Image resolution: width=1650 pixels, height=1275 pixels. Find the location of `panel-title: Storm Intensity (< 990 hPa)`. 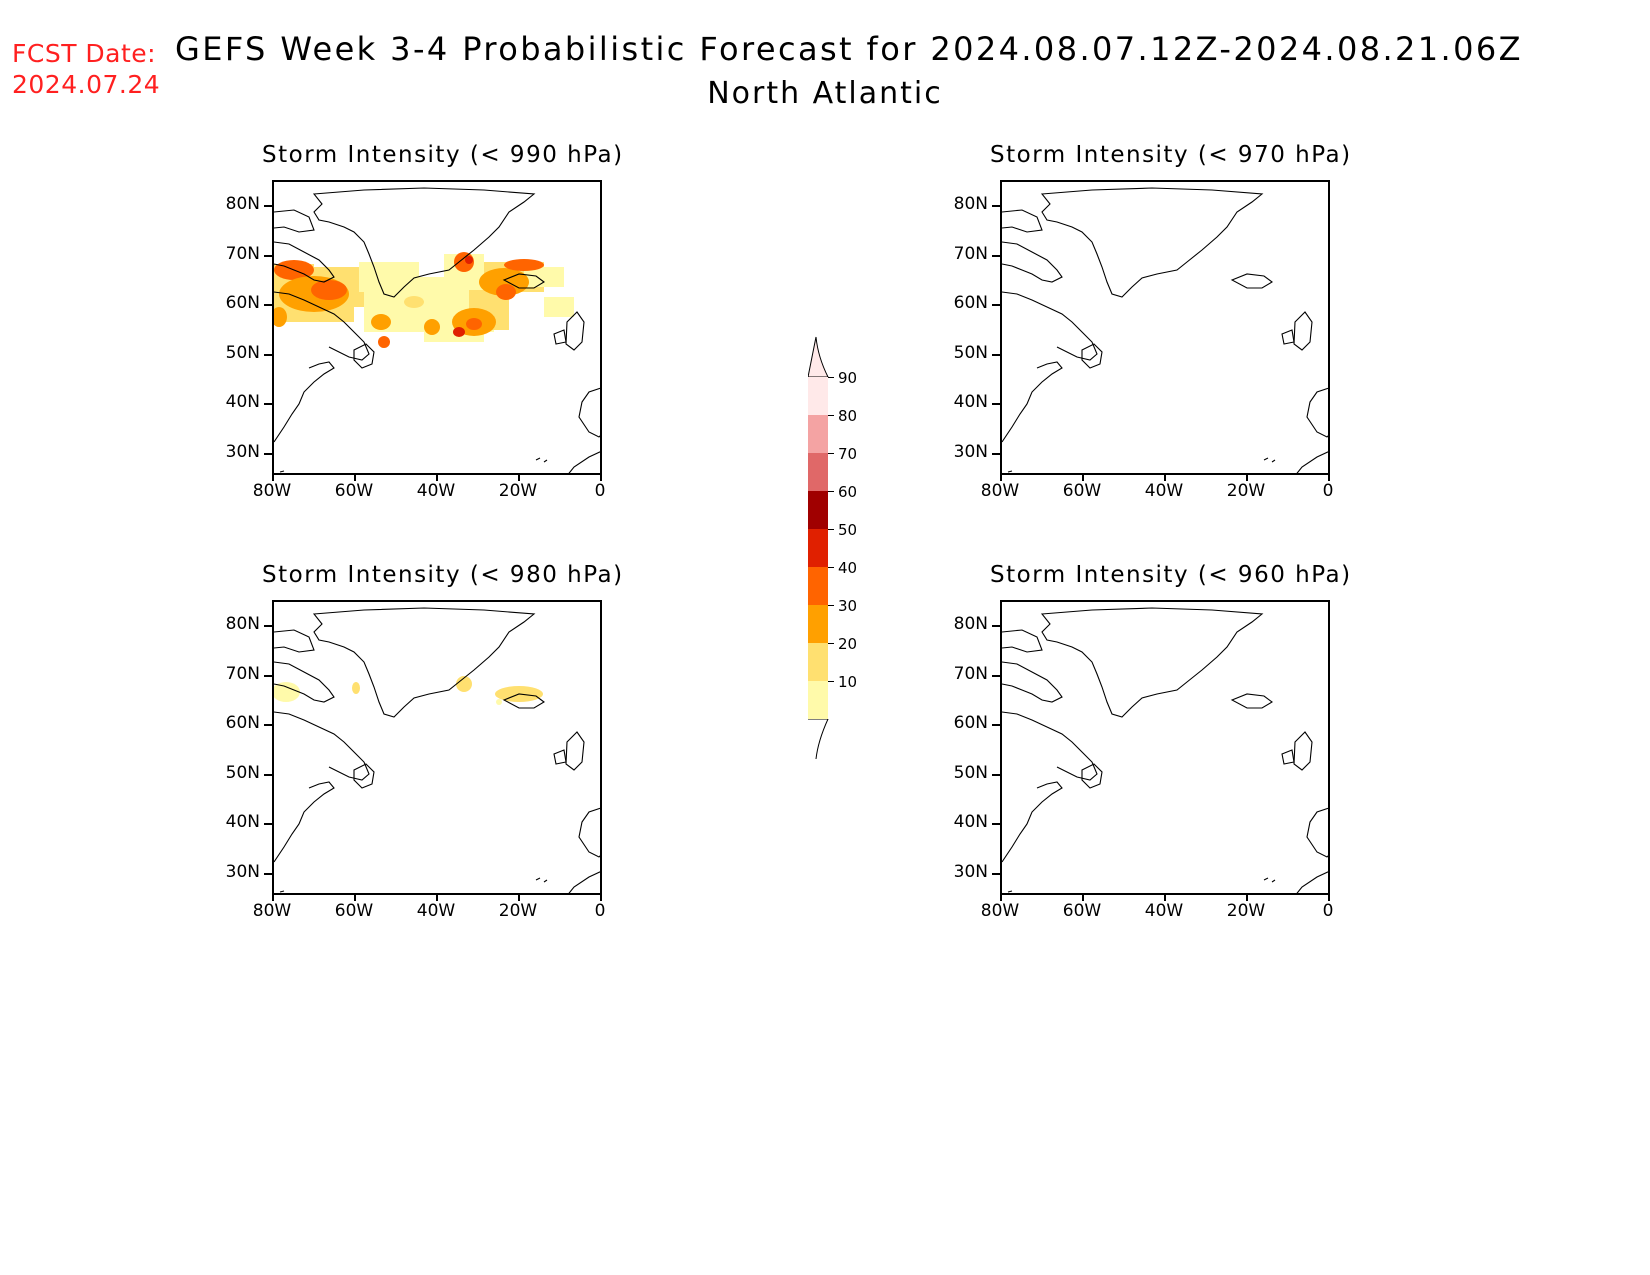

panel-title: Storm Intensity (< 990 hPa) is located at coordinates (443, 155).